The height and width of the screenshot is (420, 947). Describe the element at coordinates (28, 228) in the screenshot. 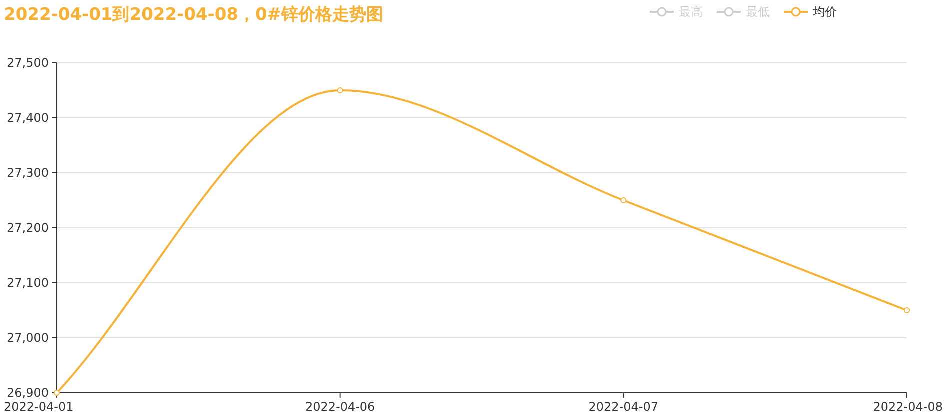

I see `y-tick-label: 27,200` at that location.